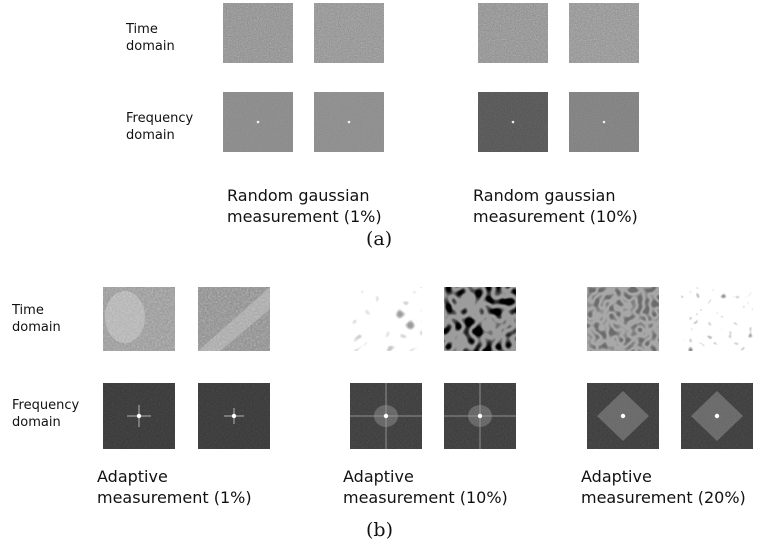  I want to click on panel-a-caption-2: Random gaussian measurement (10%), so click(555, 206).